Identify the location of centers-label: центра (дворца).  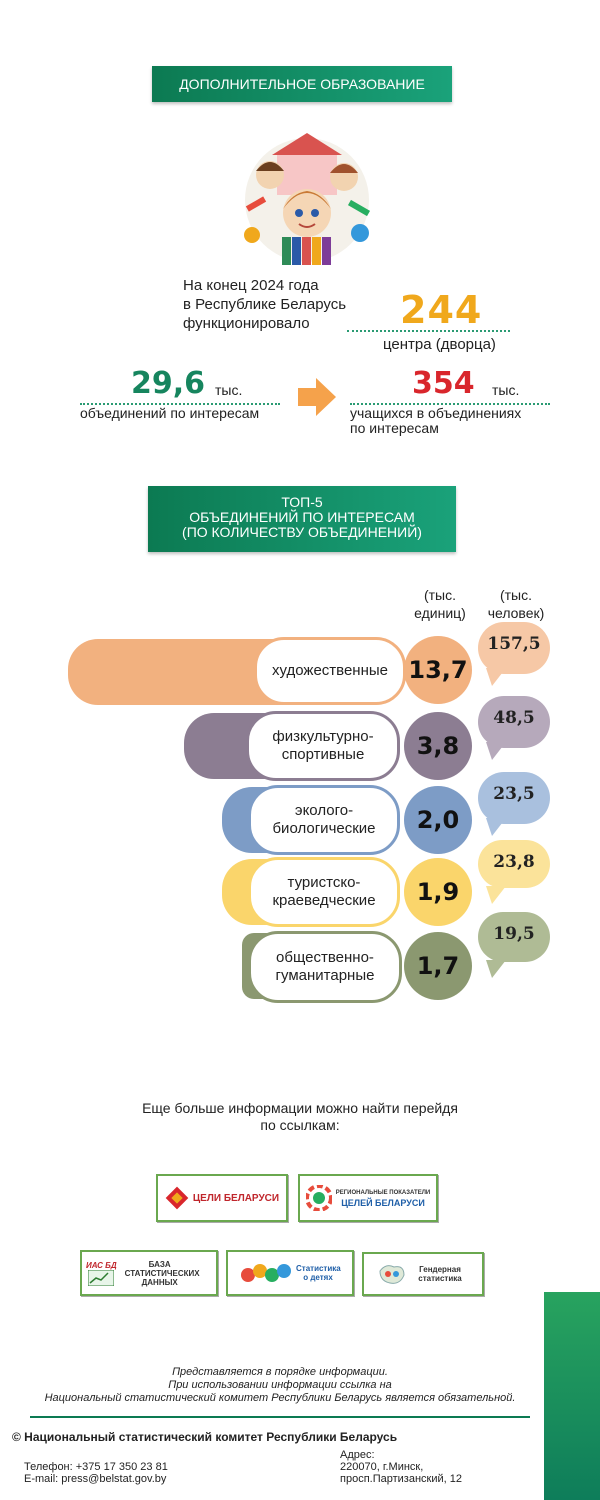
(439, 344).